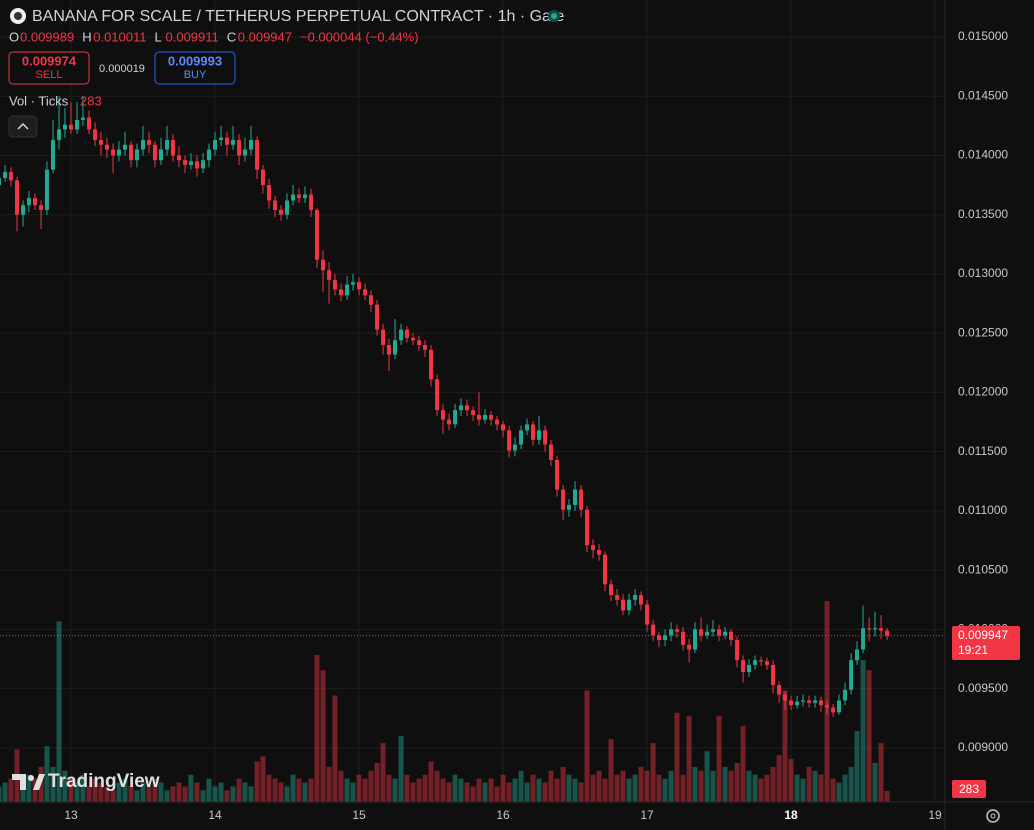 The image size is (1034, 830). Describe the element at coordinates (158, 36) in the screenshot. I see `legend-key: L` at that location.